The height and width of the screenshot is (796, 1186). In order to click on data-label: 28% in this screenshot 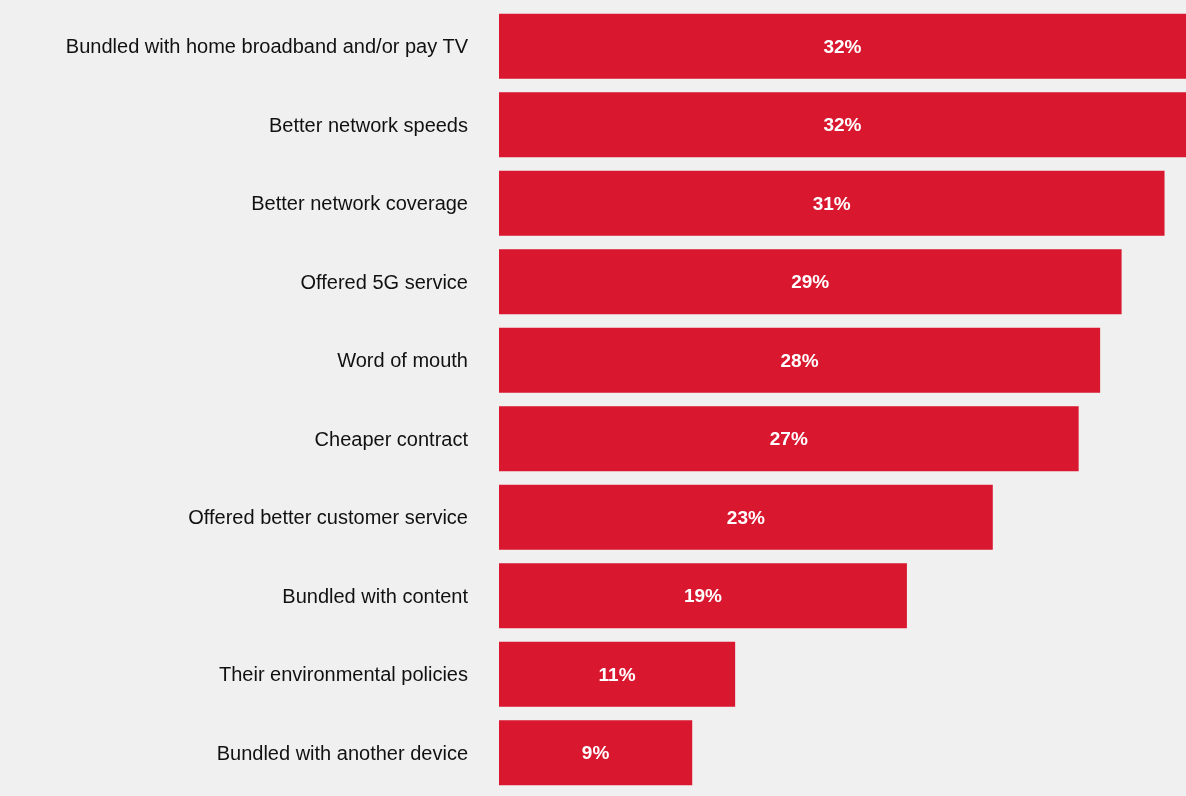, I will do `click(799, 360)`.